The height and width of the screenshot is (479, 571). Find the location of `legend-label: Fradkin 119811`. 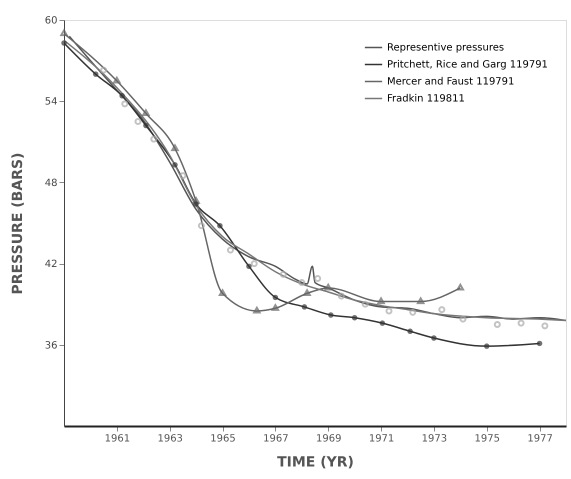

legend-label: Fradkin 119811 is located at coordinates (426, 99).